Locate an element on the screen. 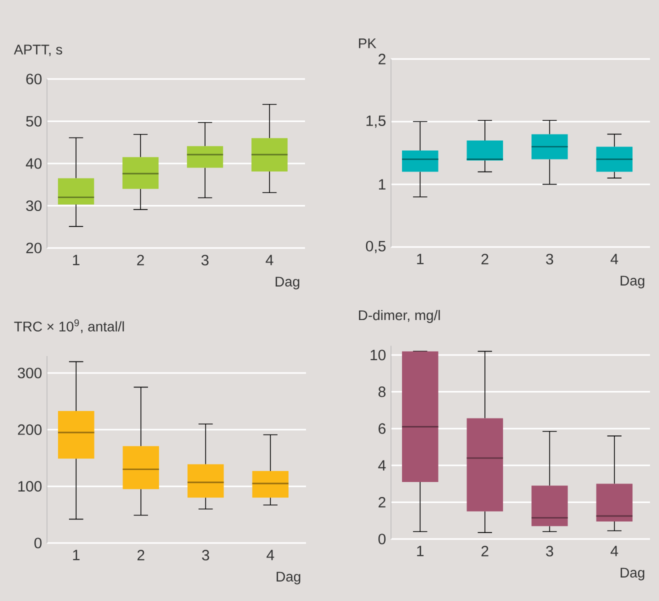  y-tick-label: 20 is located at coordinates (34, 248).